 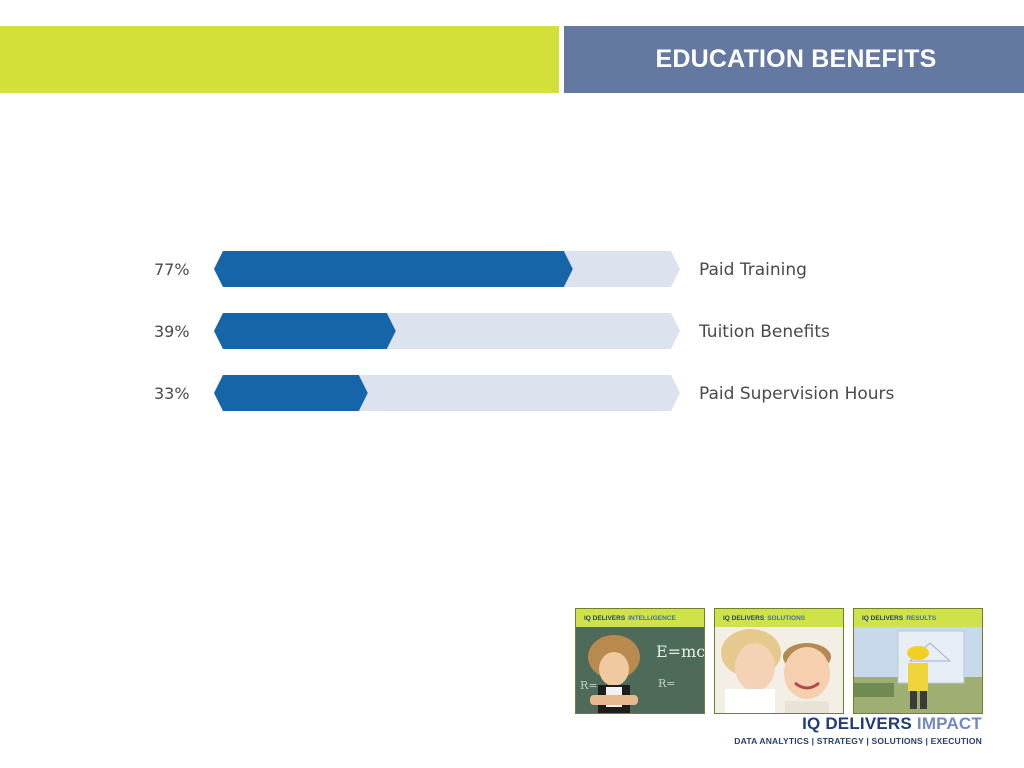 What do you see at coordinates (172, 331) in the screenshot?
I see `data-label: 39%` at bounding box center [172, 331].